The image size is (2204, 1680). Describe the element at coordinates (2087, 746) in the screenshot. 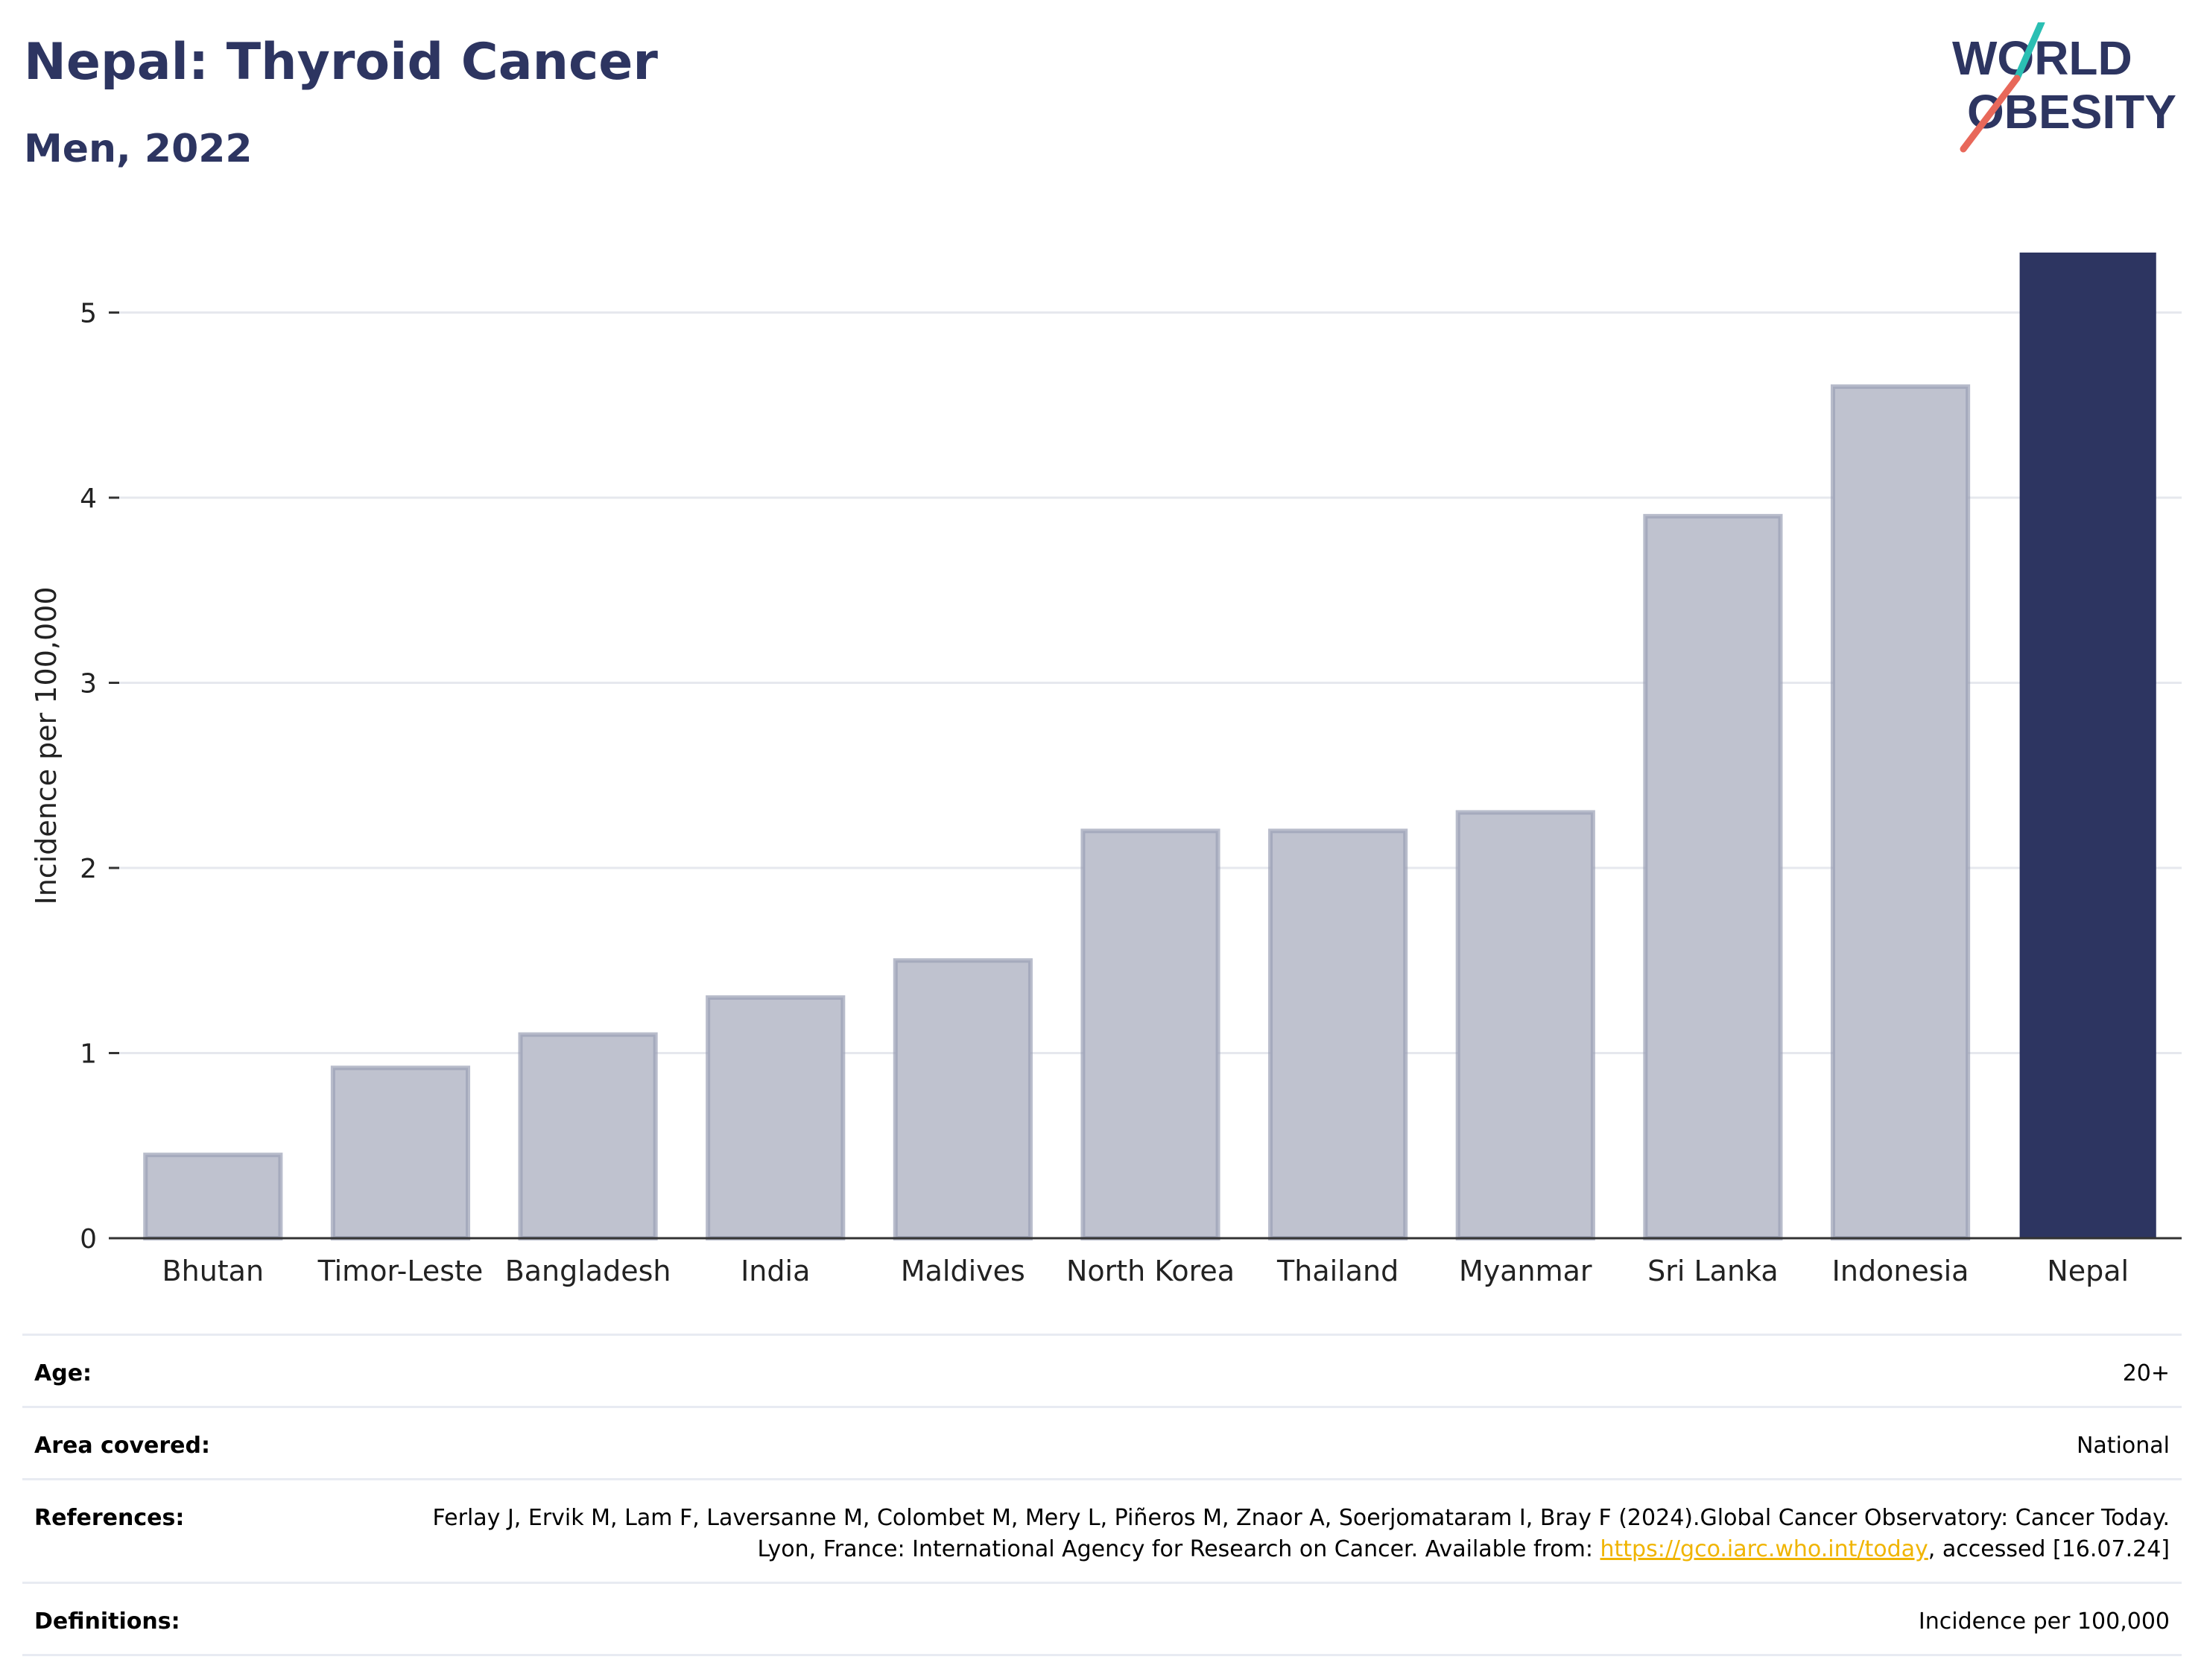

I see `bar-nepal` at that location.